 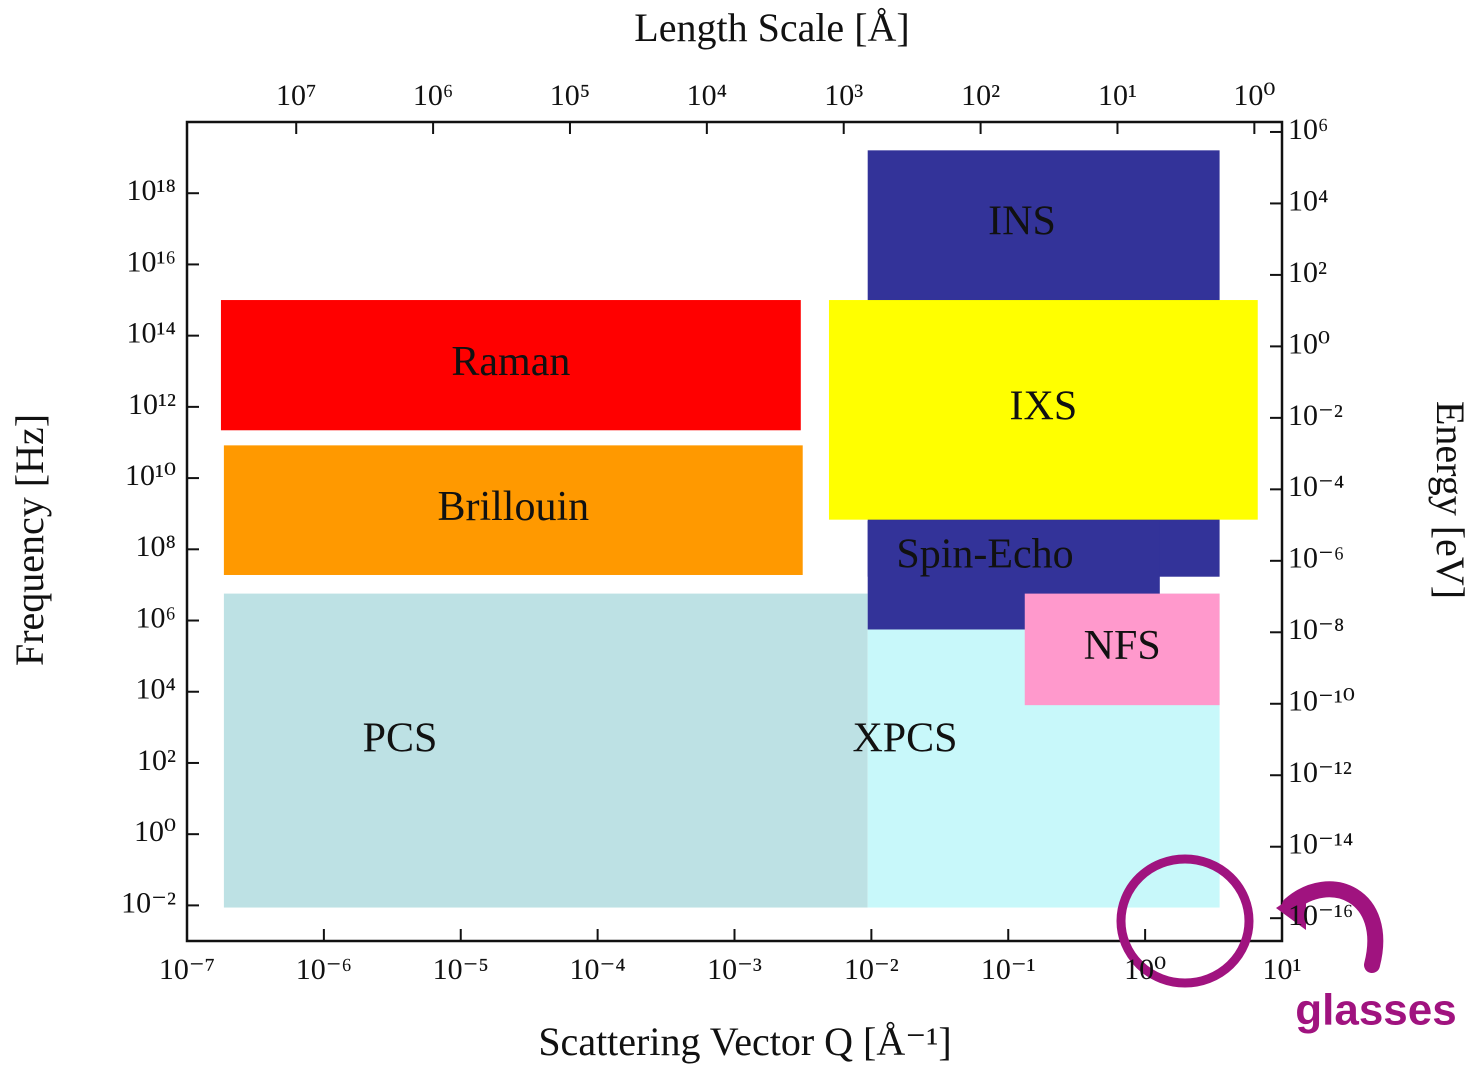 What do you see at coordinates (1185, 921) in the screenshot?
I see `highlight-circle` at bounding box center [1185, 921].